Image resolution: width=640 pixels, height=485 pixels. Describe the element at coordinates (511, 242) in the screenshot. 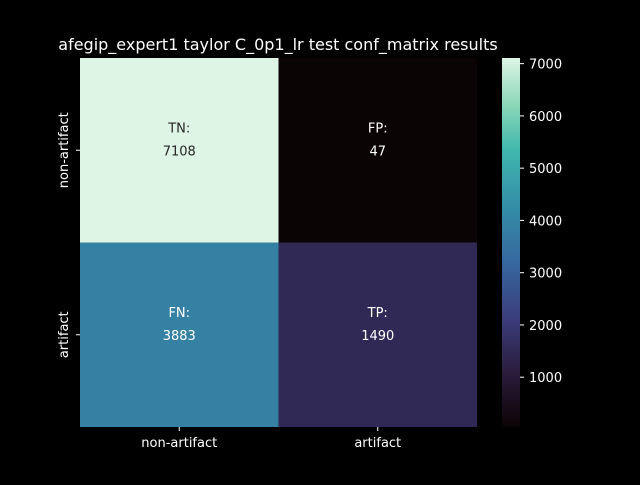

I see `colorbar-gradient` at that location.